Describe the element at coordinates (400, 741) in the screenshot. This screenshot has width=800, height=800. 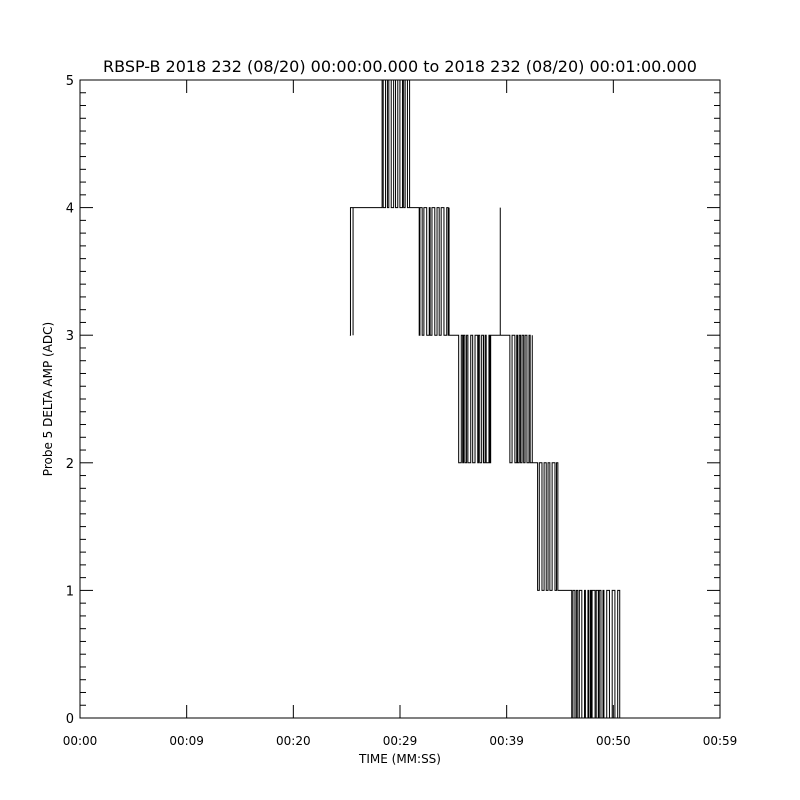
I see `x-tick-label: 00:29` at that location.